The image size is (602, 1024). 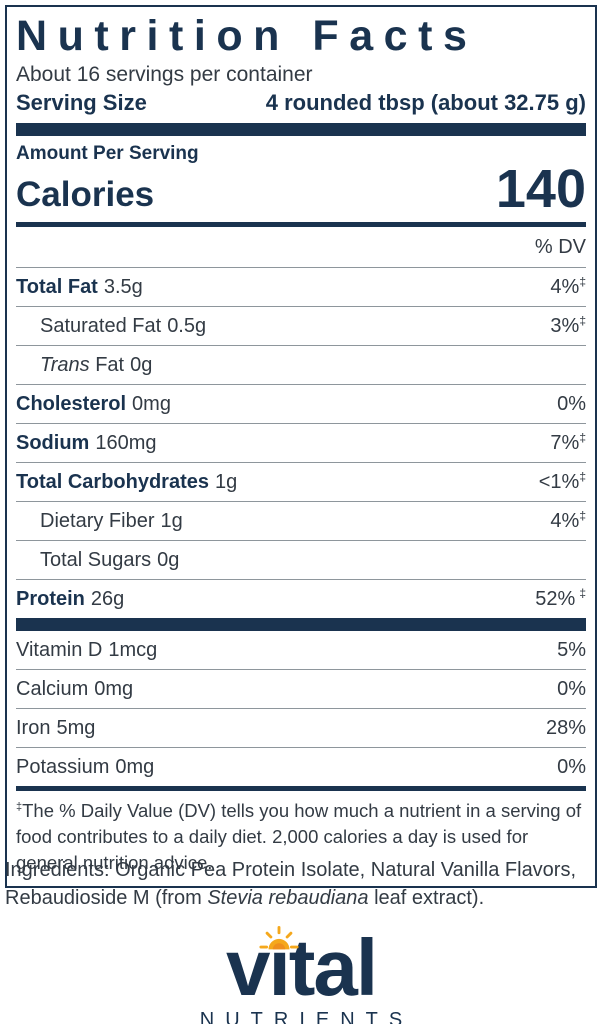 I want to click on nutrient-name: Vitamin D 1mcg, so click(x=86, y=650).